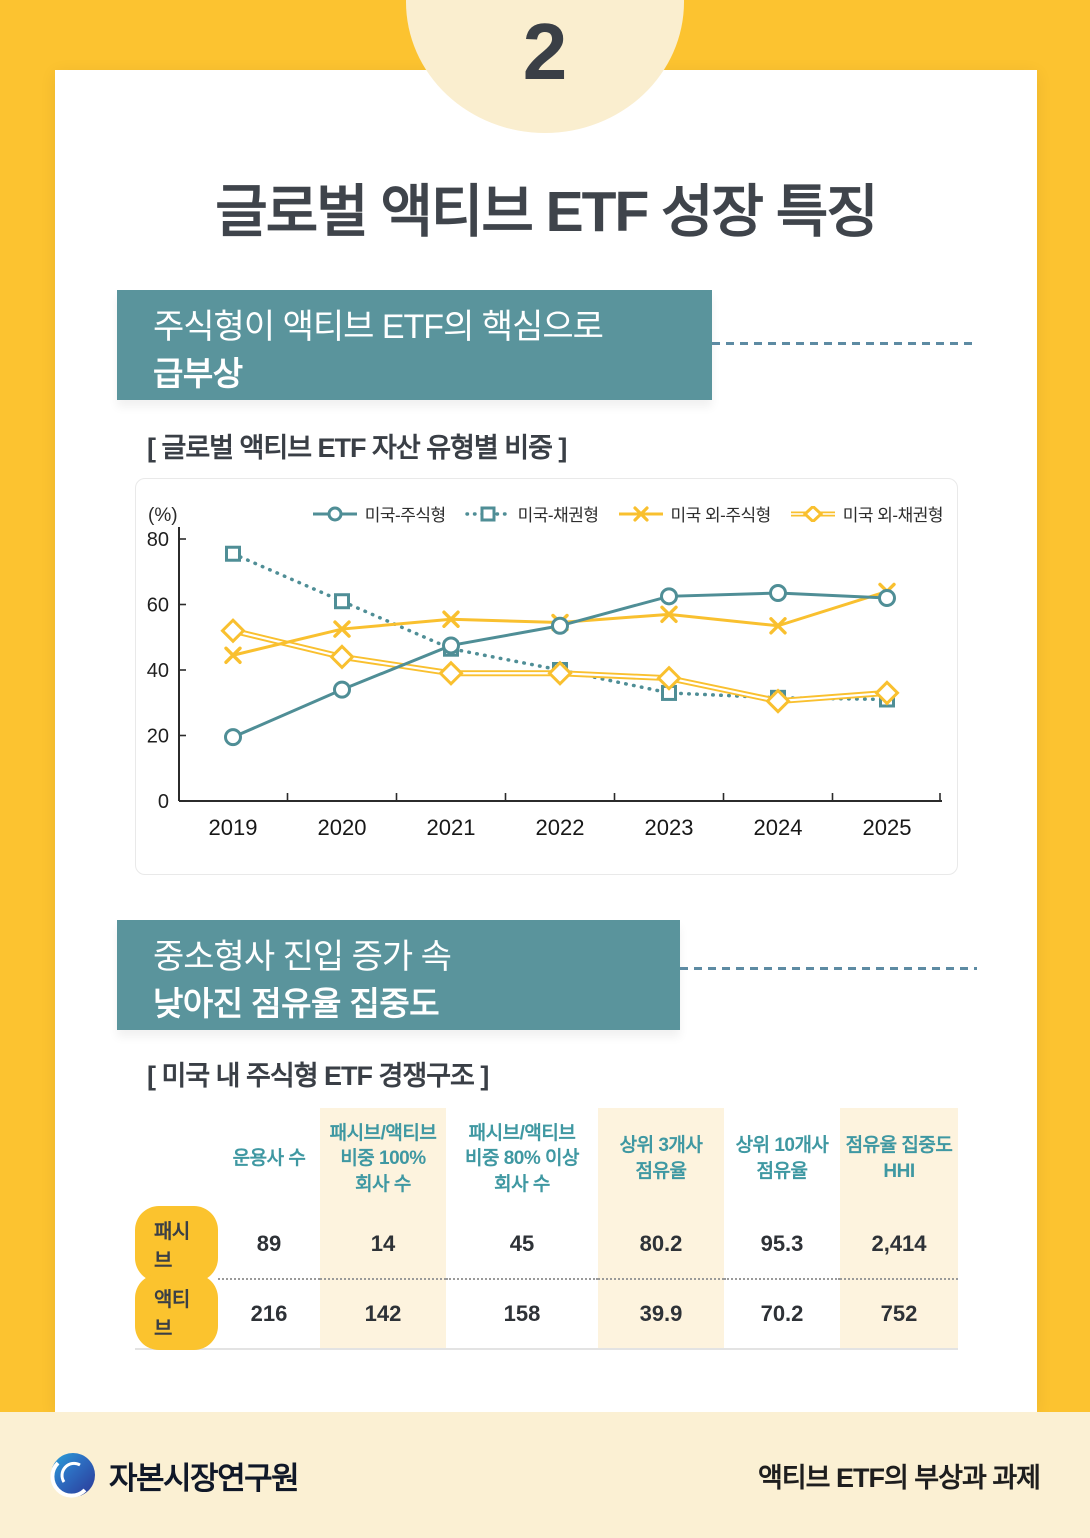  I want to click on table-cell: 45, so click(522, 1243).